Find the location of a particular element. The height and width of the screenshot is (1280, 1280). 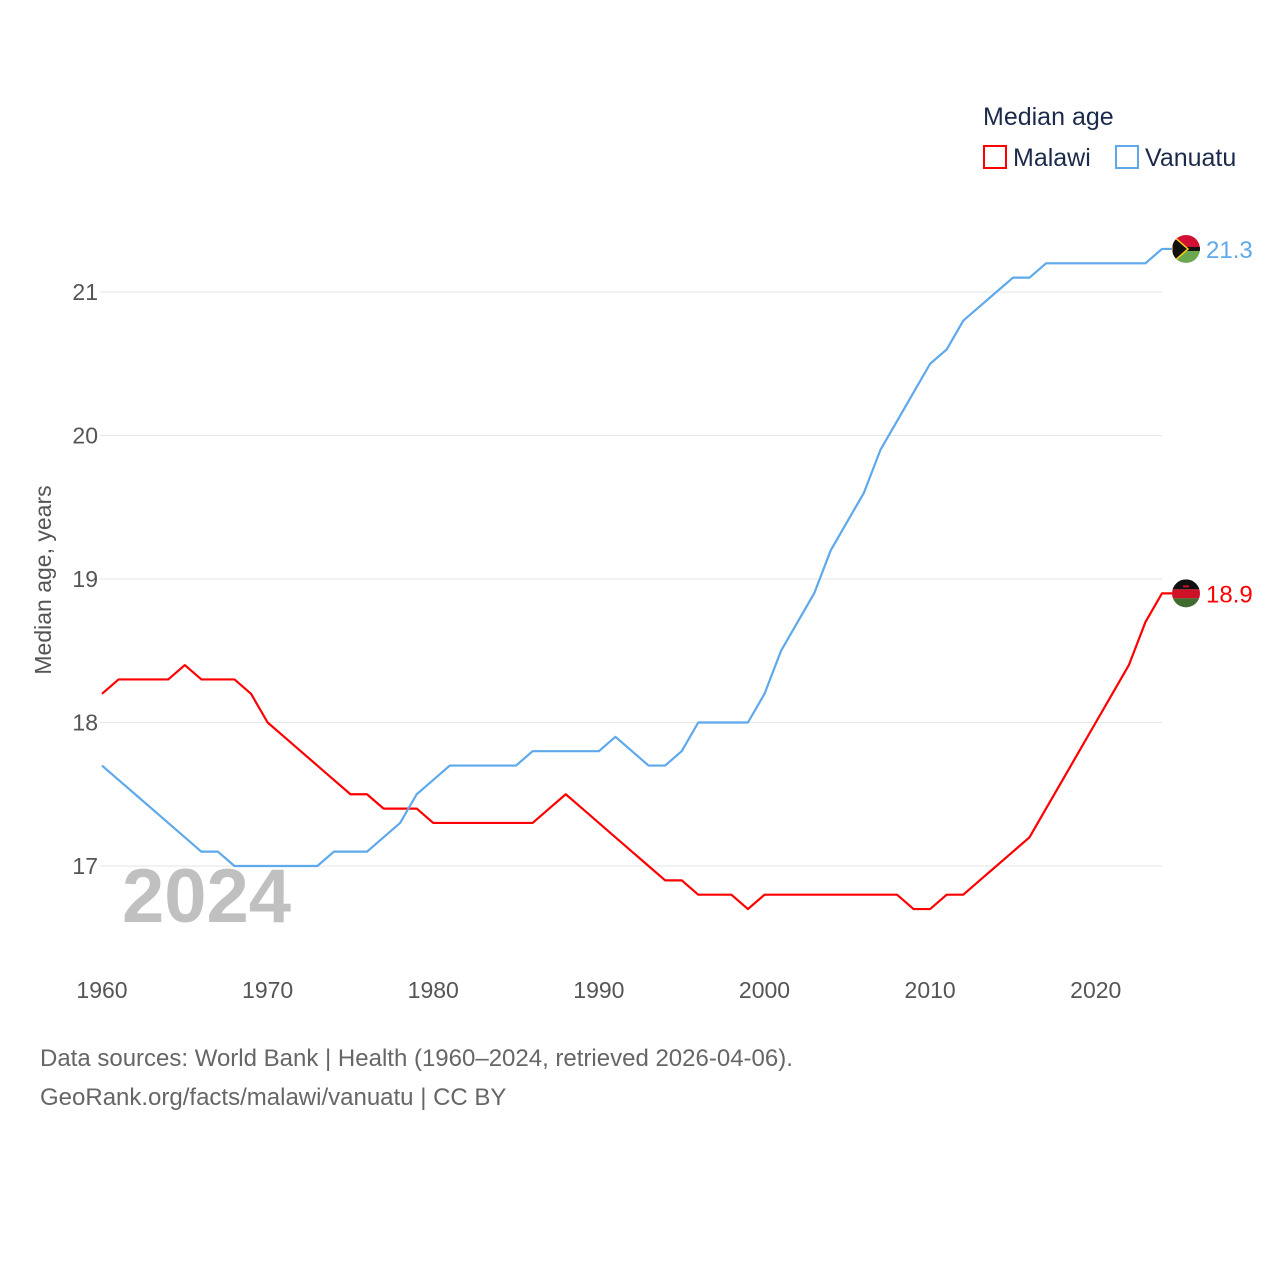

y-tick-label: 18 is located at coordinates (85, 723).